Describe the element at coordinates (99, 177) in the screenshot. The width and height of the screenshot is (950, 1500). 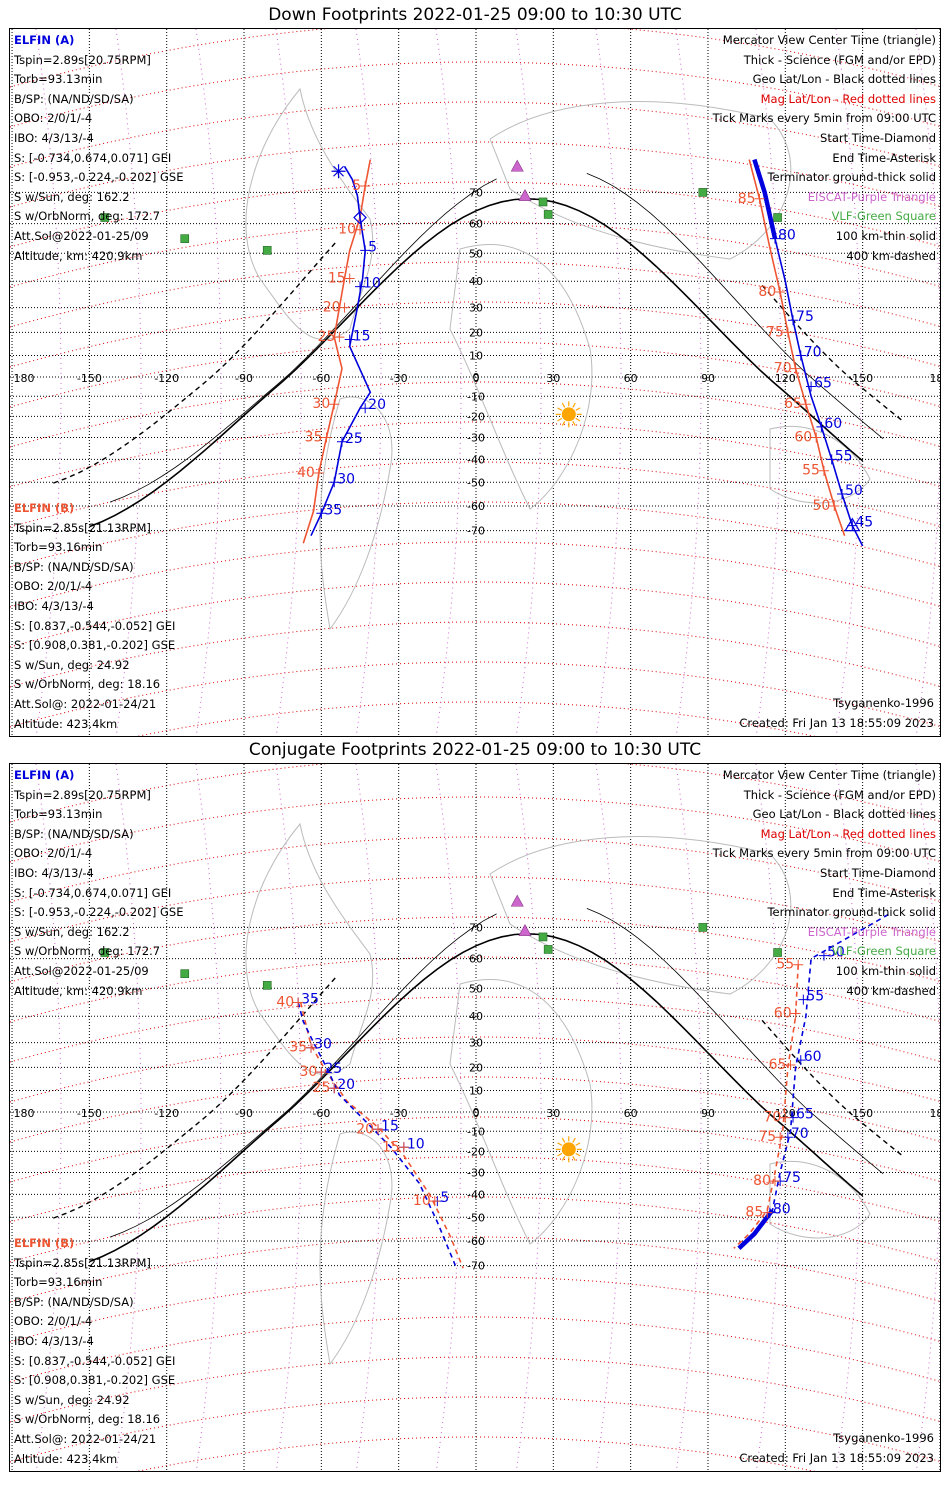
I see `info-line: S: [-0.953,-0.224,-0.202] GSE` at that location.